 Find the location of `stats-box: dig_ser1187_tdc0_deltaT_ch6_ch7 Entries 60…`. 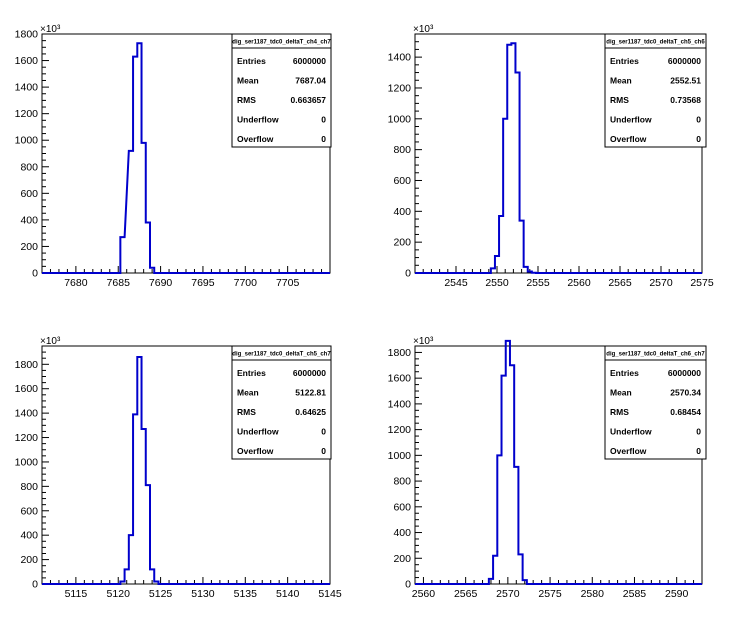

stats-box: dig_ser1187_tdc0_deltaT_ch6_ch7 Entries 60… is located at coordinates (655, 402).